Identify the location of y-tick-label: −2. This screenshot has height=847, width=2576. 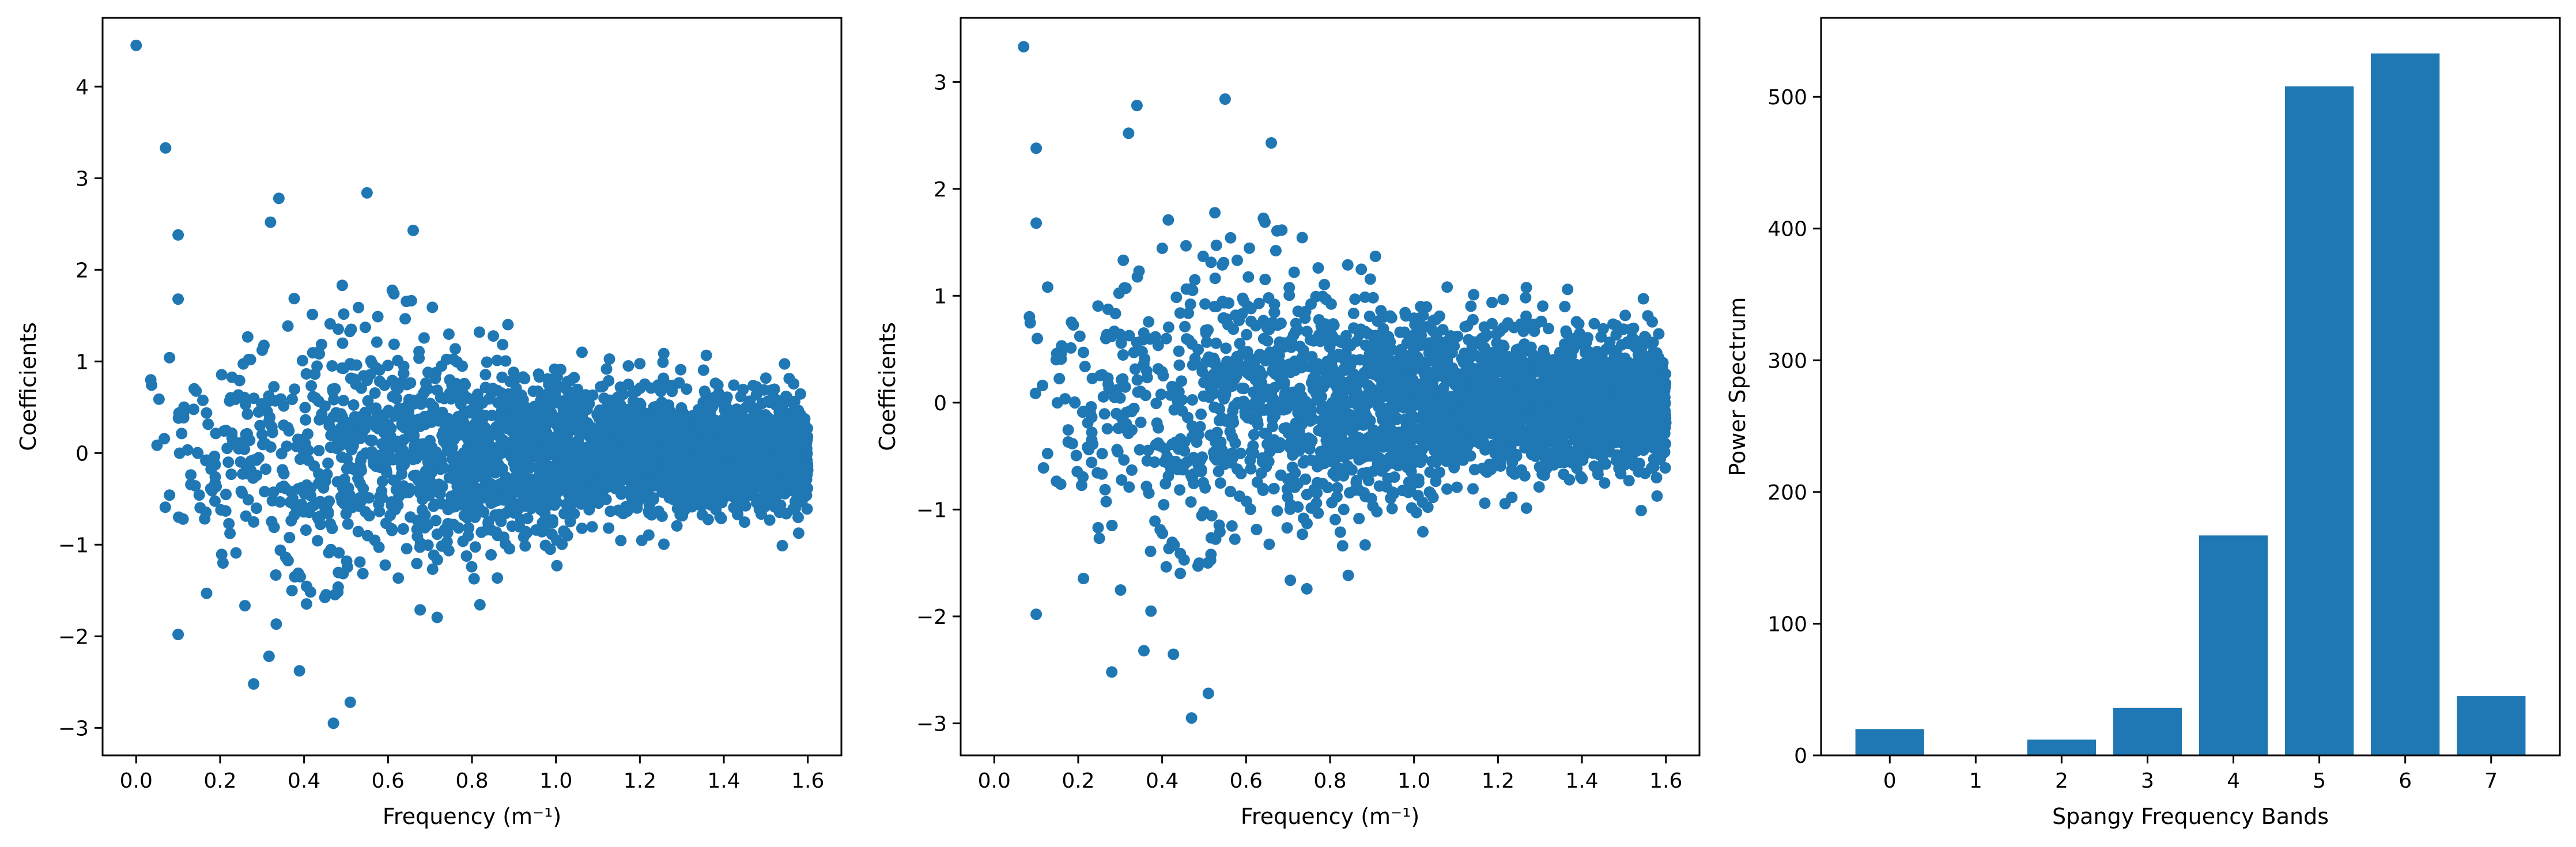
(73, 637).